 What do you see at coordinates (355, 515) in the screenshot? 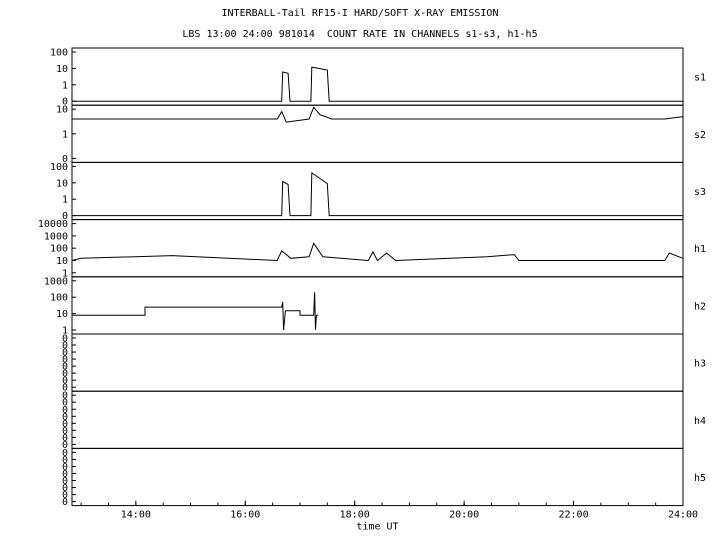
I see `x-tick-label: 18:00` at bounding box center [355, 515].